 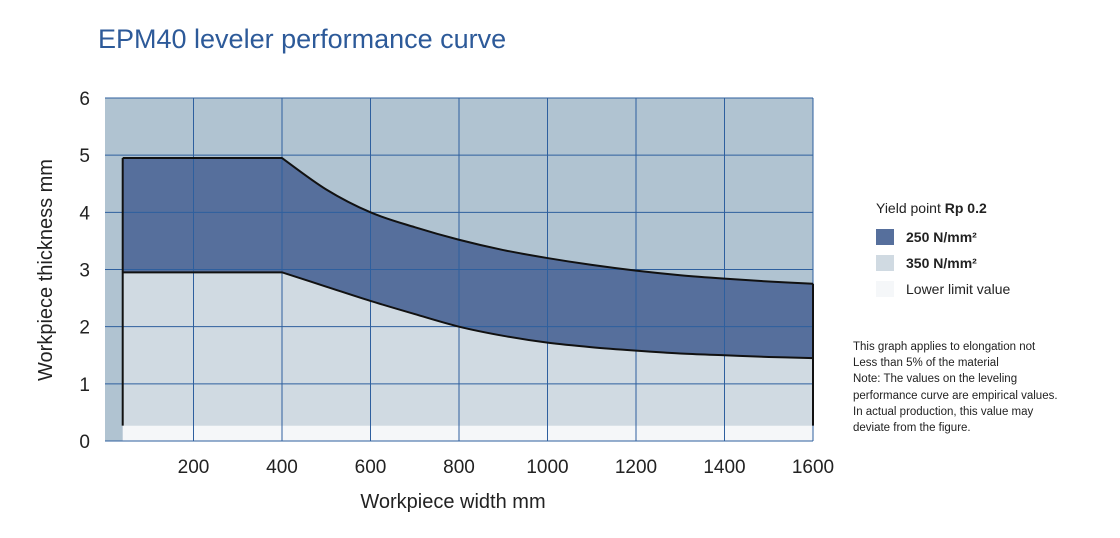 What do you see at coordinates (84, 99) in the screenshot?
I see `y-tick-label: 6` at bounding box center [84, 99].